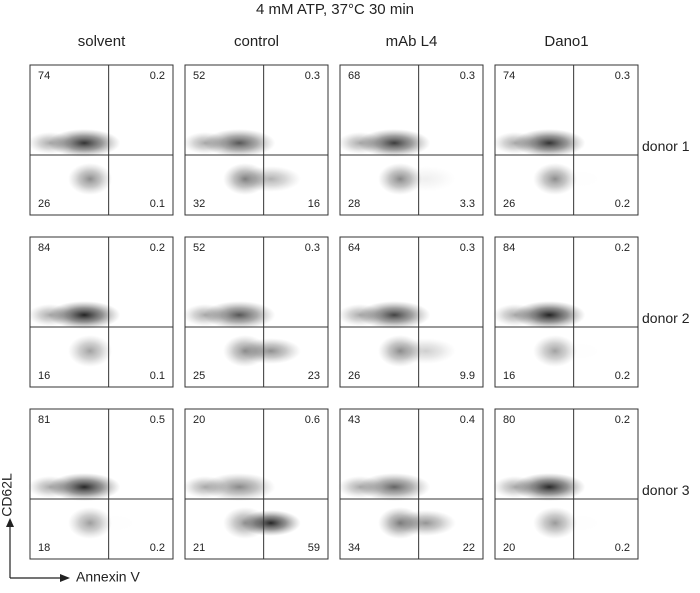 This screenshot has width=700, height=593. Describe the element at coordinates (509, 420) in the screenshot. I see `quadrant-value: 80` at that location.